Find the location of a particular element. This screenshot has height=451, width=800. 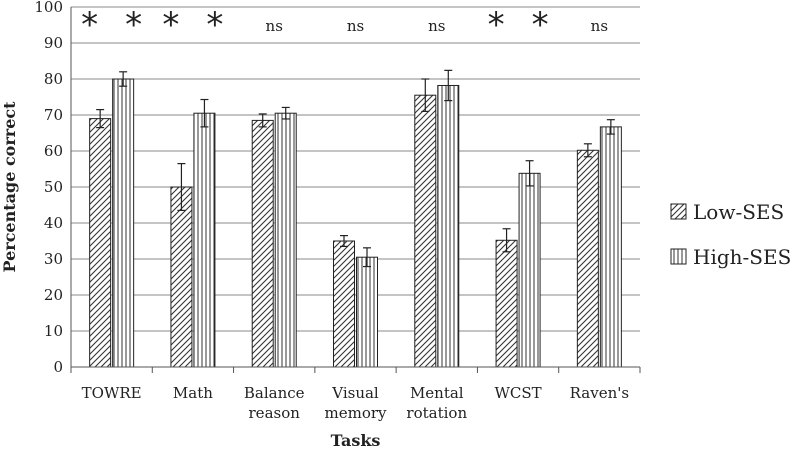

y-tick-label: 30 is located at coordinates (53, 259).